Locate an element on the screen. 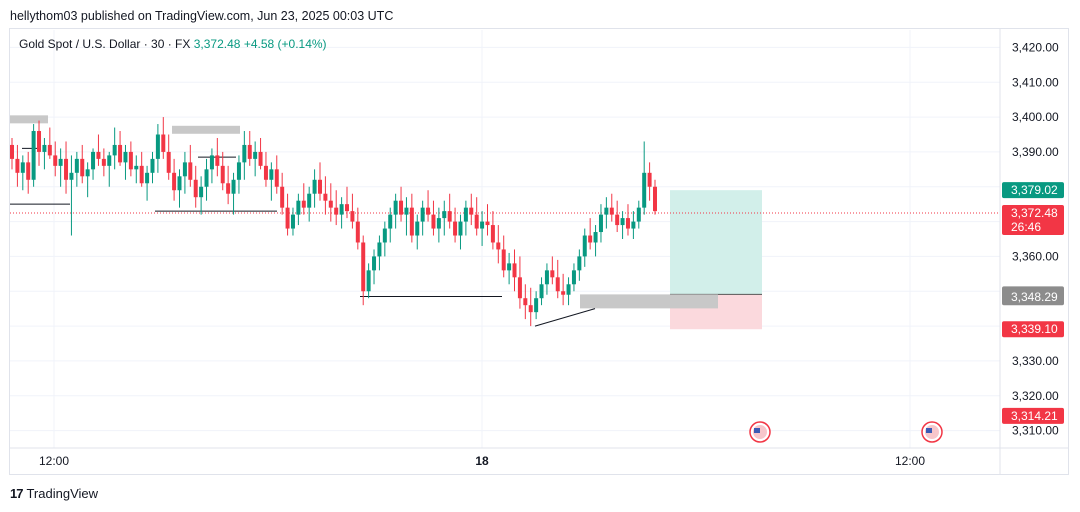 The height and width of the screenshot is (512, 1080). x-tick-label: 12:00 is located at coordinates (910, 461).